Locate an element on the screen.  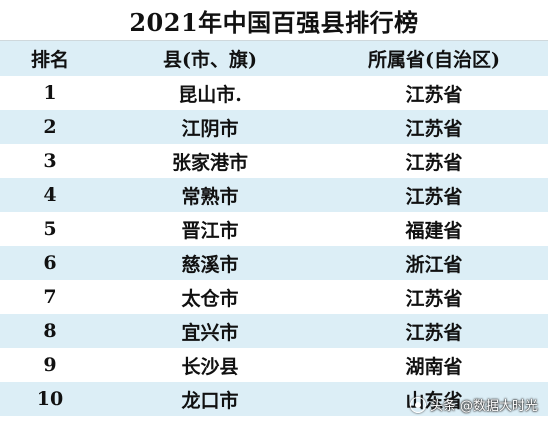
county-cell: 宜兴市 is located at coordinates (210, 332).